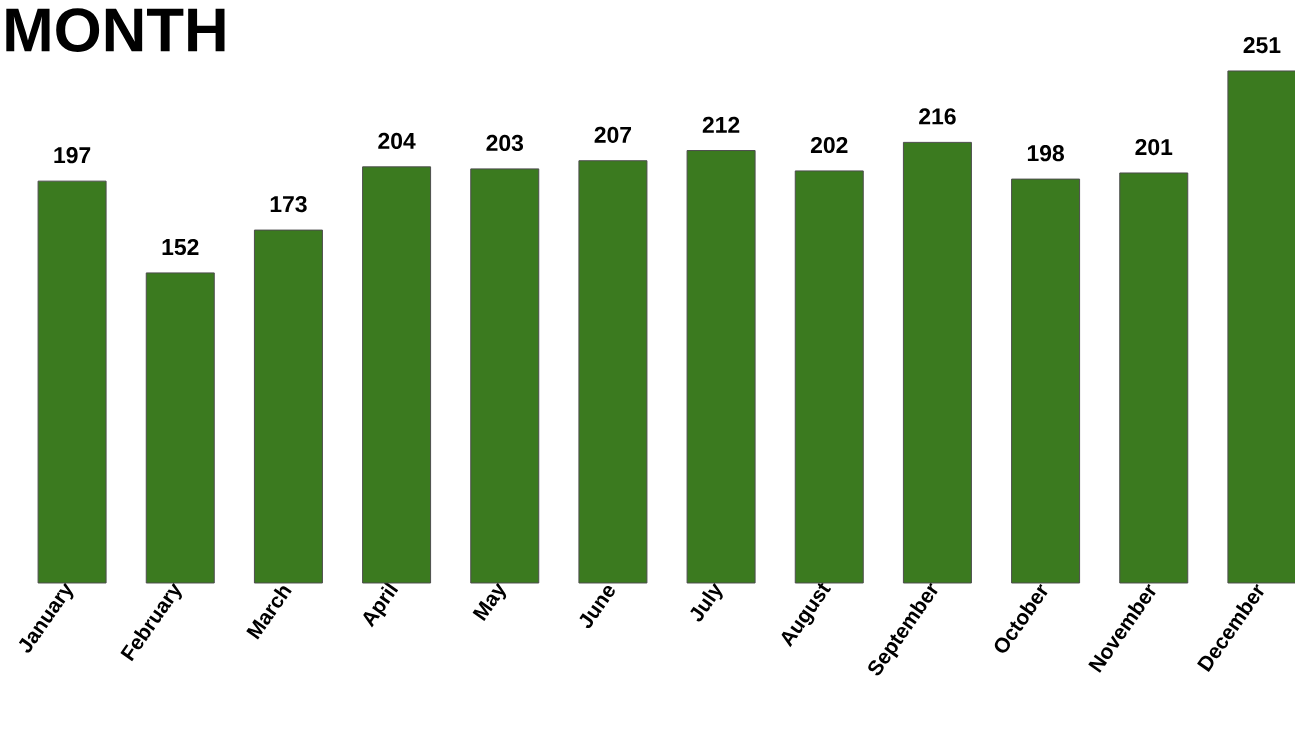 The image size is (1295, 751). What do you see at coordinates (613, 134) in the screenshot?
I see `data-label: 207` at bounding box center [613, 134].